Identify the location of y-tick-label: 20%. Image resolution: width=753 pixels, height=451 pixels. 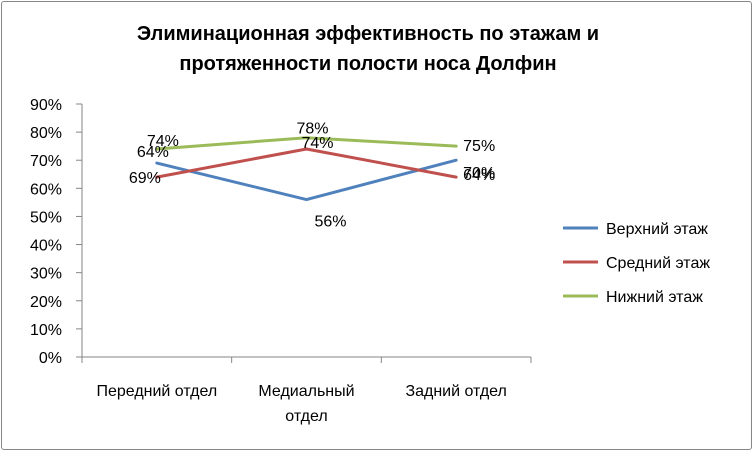
(46, 302).